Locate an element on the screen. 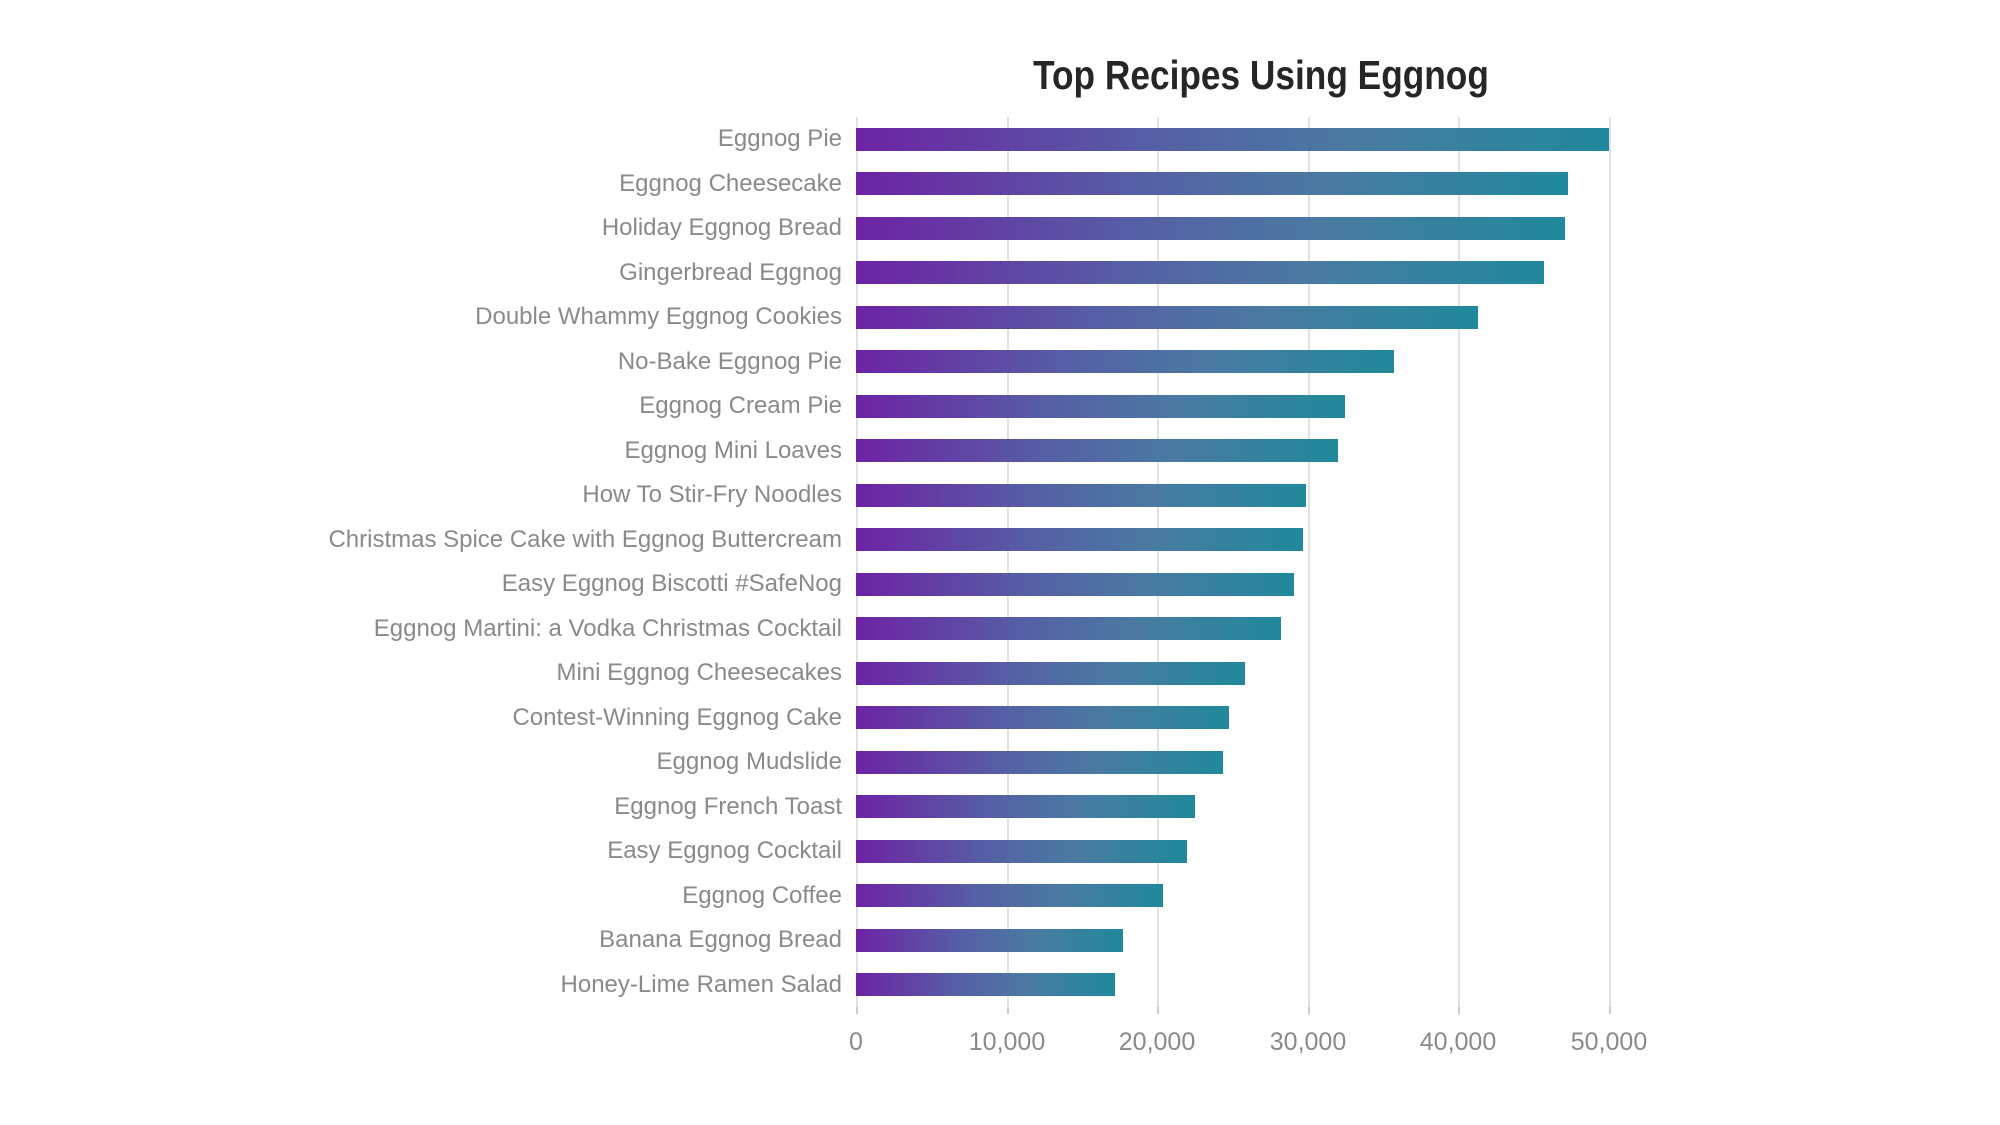 The image size is (2000, 1125). x-axis-tick-label: 30,000 is located at coordinates (1308, 1042).